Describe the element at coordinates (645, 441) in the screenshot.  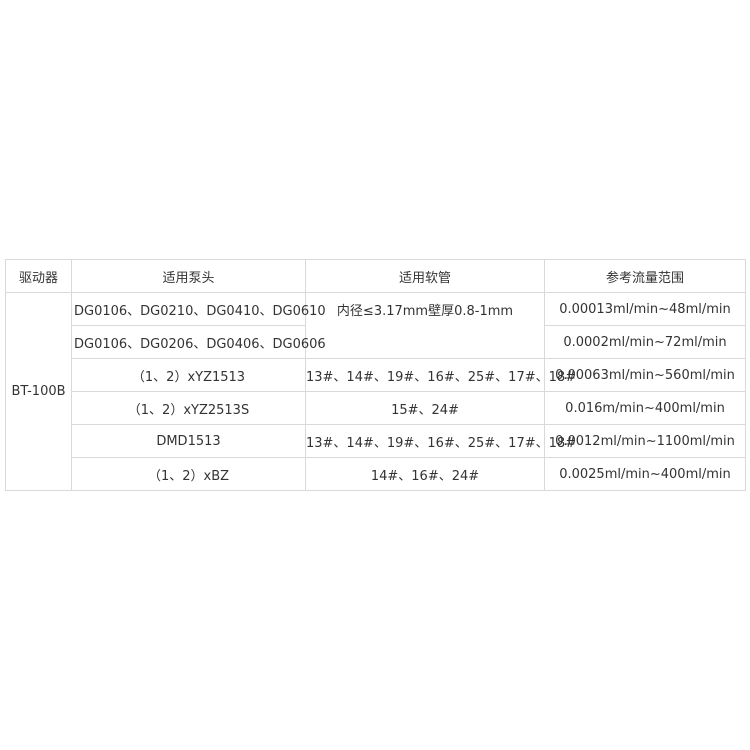
I see `flow-cell: 0.0012ml/min~1100ml/min` at that location.